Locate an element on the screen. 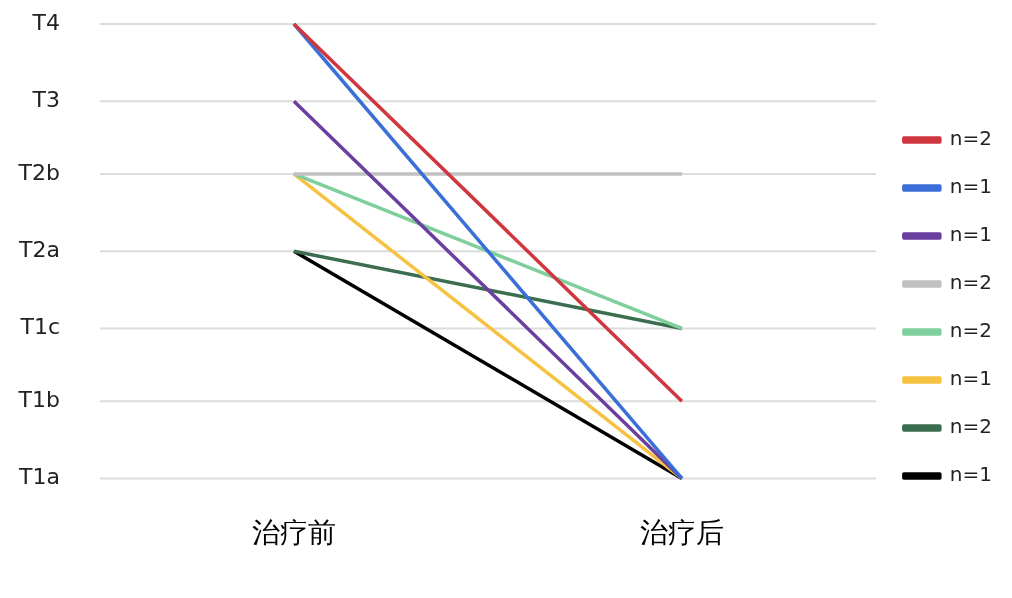  ref-line-label: T2b is located at coordinates (38, 172).